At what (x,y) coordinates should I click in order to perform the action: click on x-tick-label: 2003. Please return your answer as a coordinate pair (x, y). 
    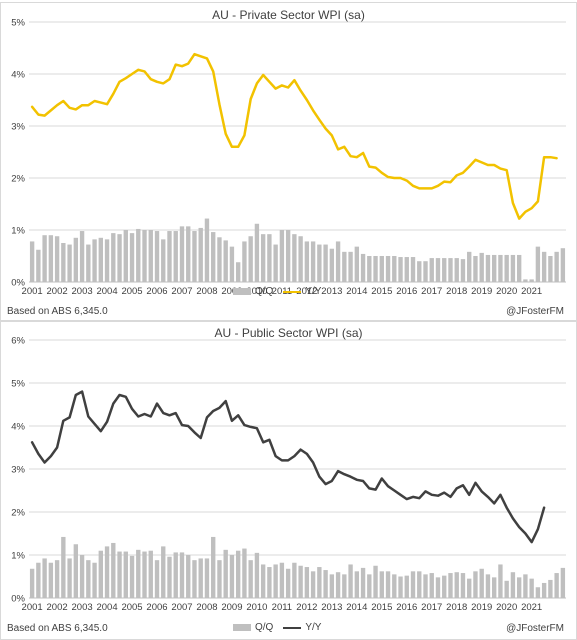
    Looking at the image, I should click on (82, 607).